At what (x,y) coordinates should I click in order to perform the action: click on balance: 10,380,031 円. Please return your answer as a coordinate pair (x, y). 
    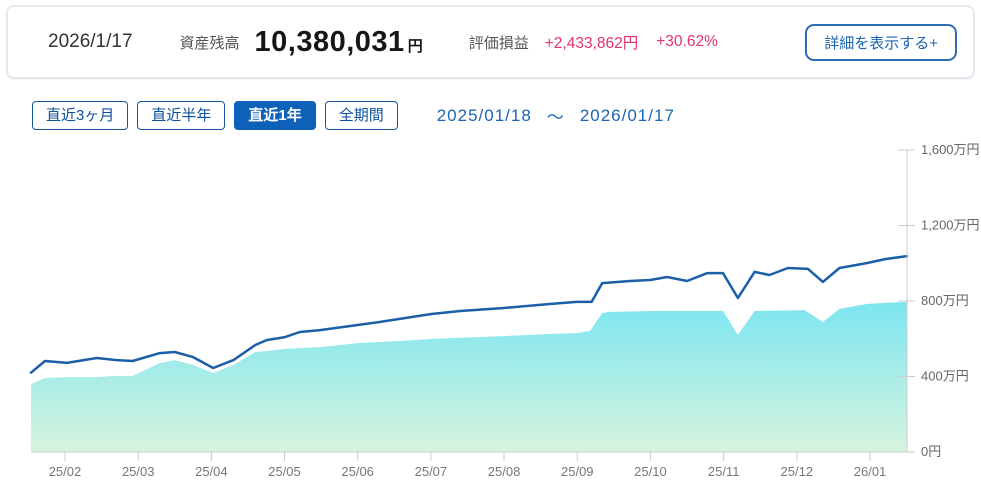
    Looking at the image, I should click on (339, 42).